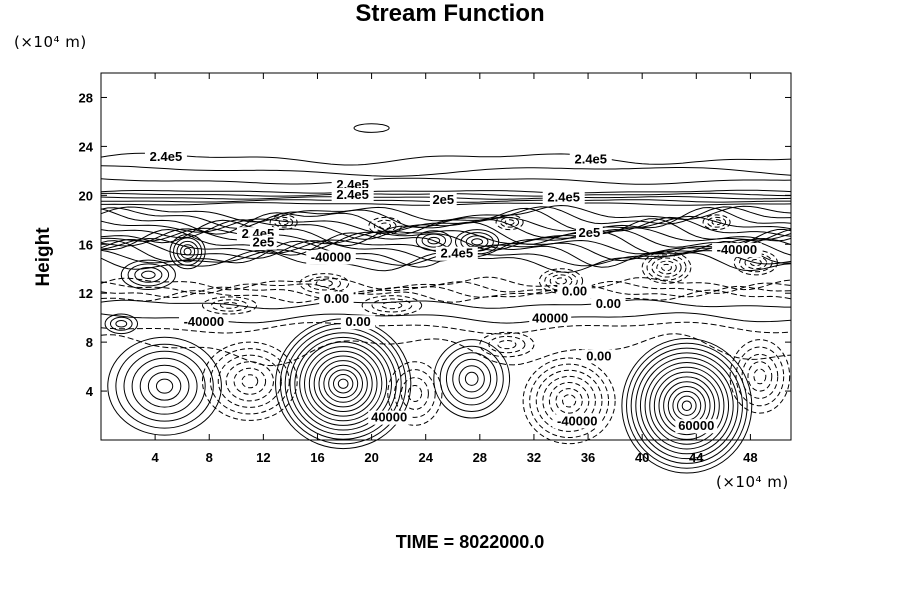 This screenshot has height=600, width=900. What do you see at coordinates (588, 457) in the screenshot?
I see `x-tick-label: 36` at bounding box center [588, 457].